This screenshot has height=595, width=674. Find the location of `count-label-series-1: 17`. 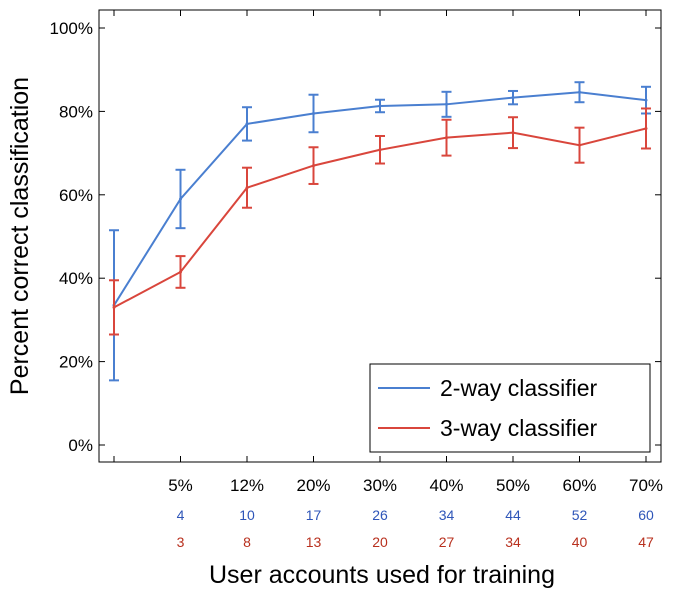

count-label-series-1: 17 is located at coordinates (314, 515).